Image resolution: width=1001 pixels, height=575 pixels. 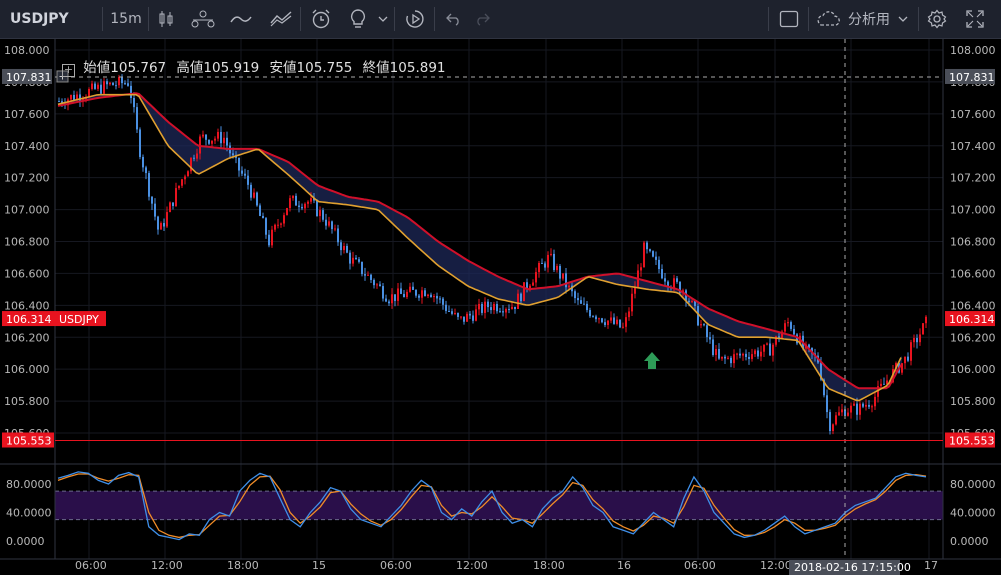 I want to click on fullscreen-icon, so click(x=975, y=19).